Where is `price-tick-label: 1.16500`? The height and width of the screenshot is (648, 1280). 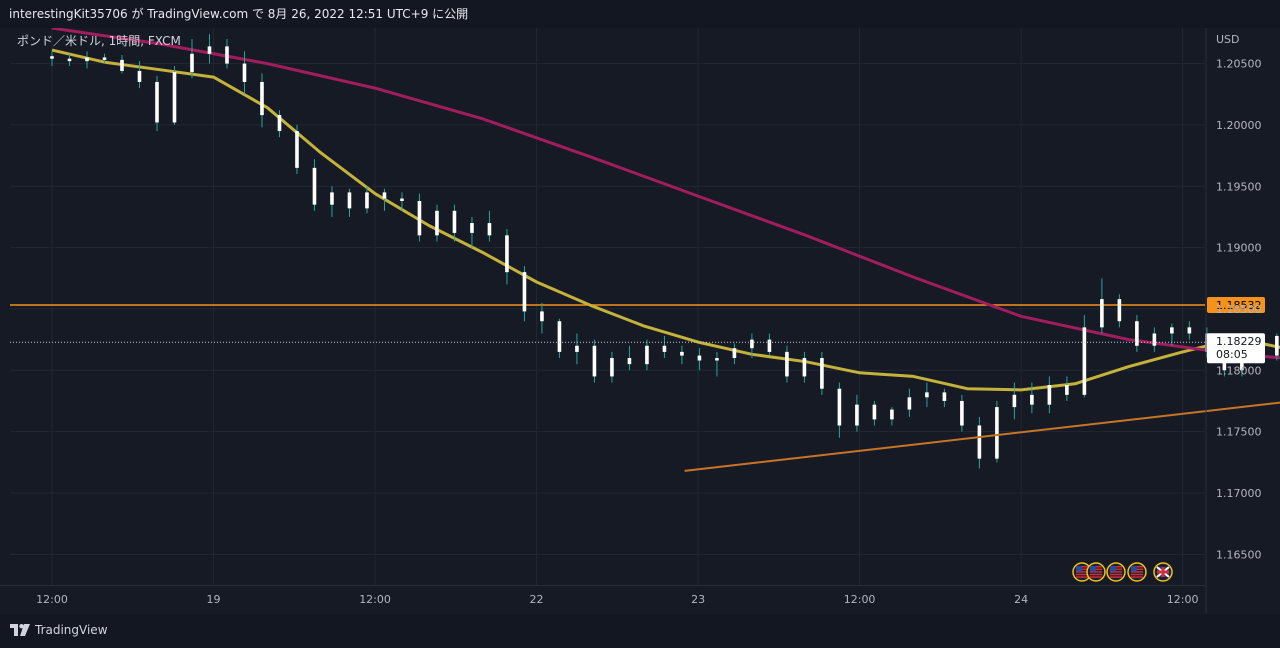 price-tick-label: 1.16500 is located at coordinates (1239, 554).